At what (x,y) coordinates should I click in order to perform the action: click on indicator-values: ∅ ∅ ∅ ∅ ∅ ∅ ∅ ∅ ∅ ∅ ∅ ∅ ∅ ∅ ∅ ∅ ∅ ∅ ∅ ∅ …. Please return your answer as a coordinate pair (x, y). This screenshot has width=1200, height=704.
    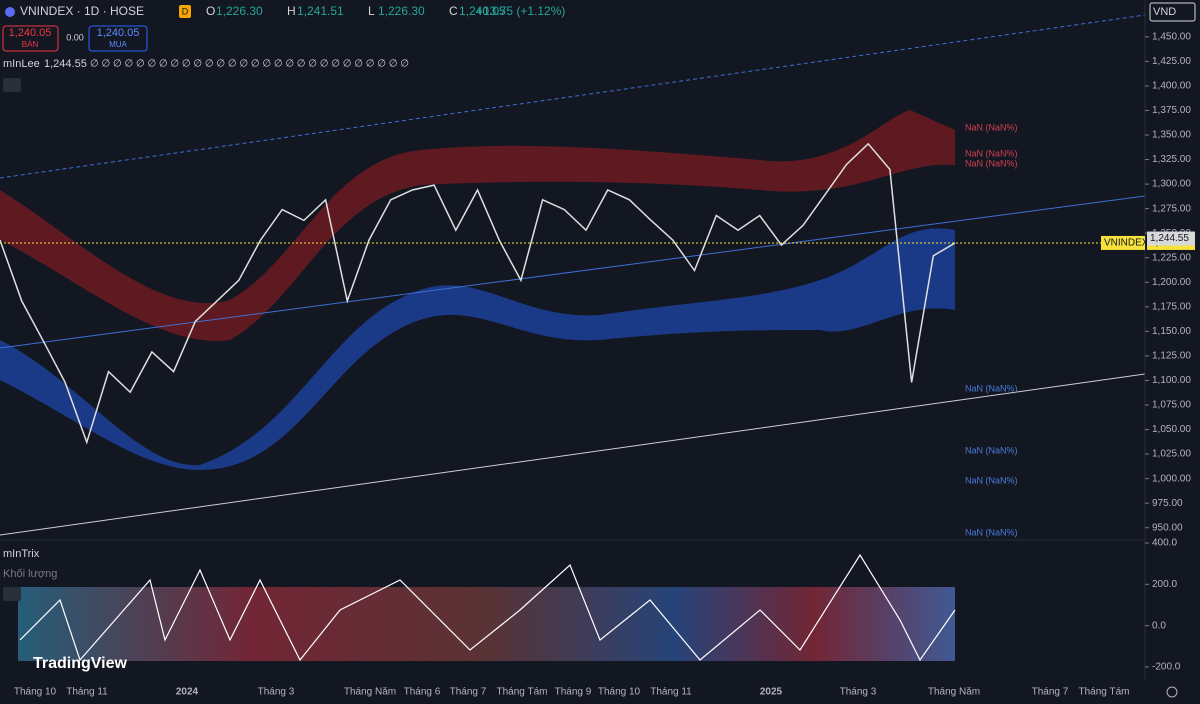
    Looking at the image, I should click on (249, 64).